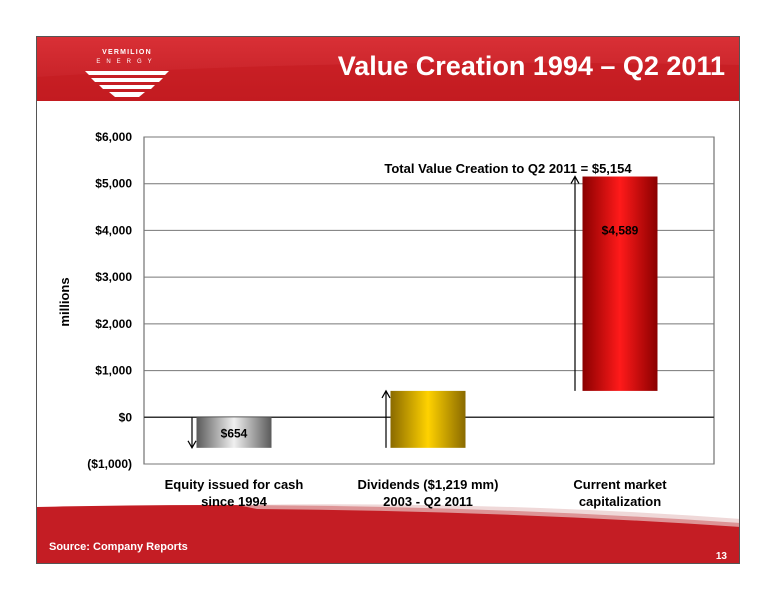 Image resolution: width=776 pixels, height=600 pixels. I want to click on y-tick-label: $5,000, so click(113, 184).